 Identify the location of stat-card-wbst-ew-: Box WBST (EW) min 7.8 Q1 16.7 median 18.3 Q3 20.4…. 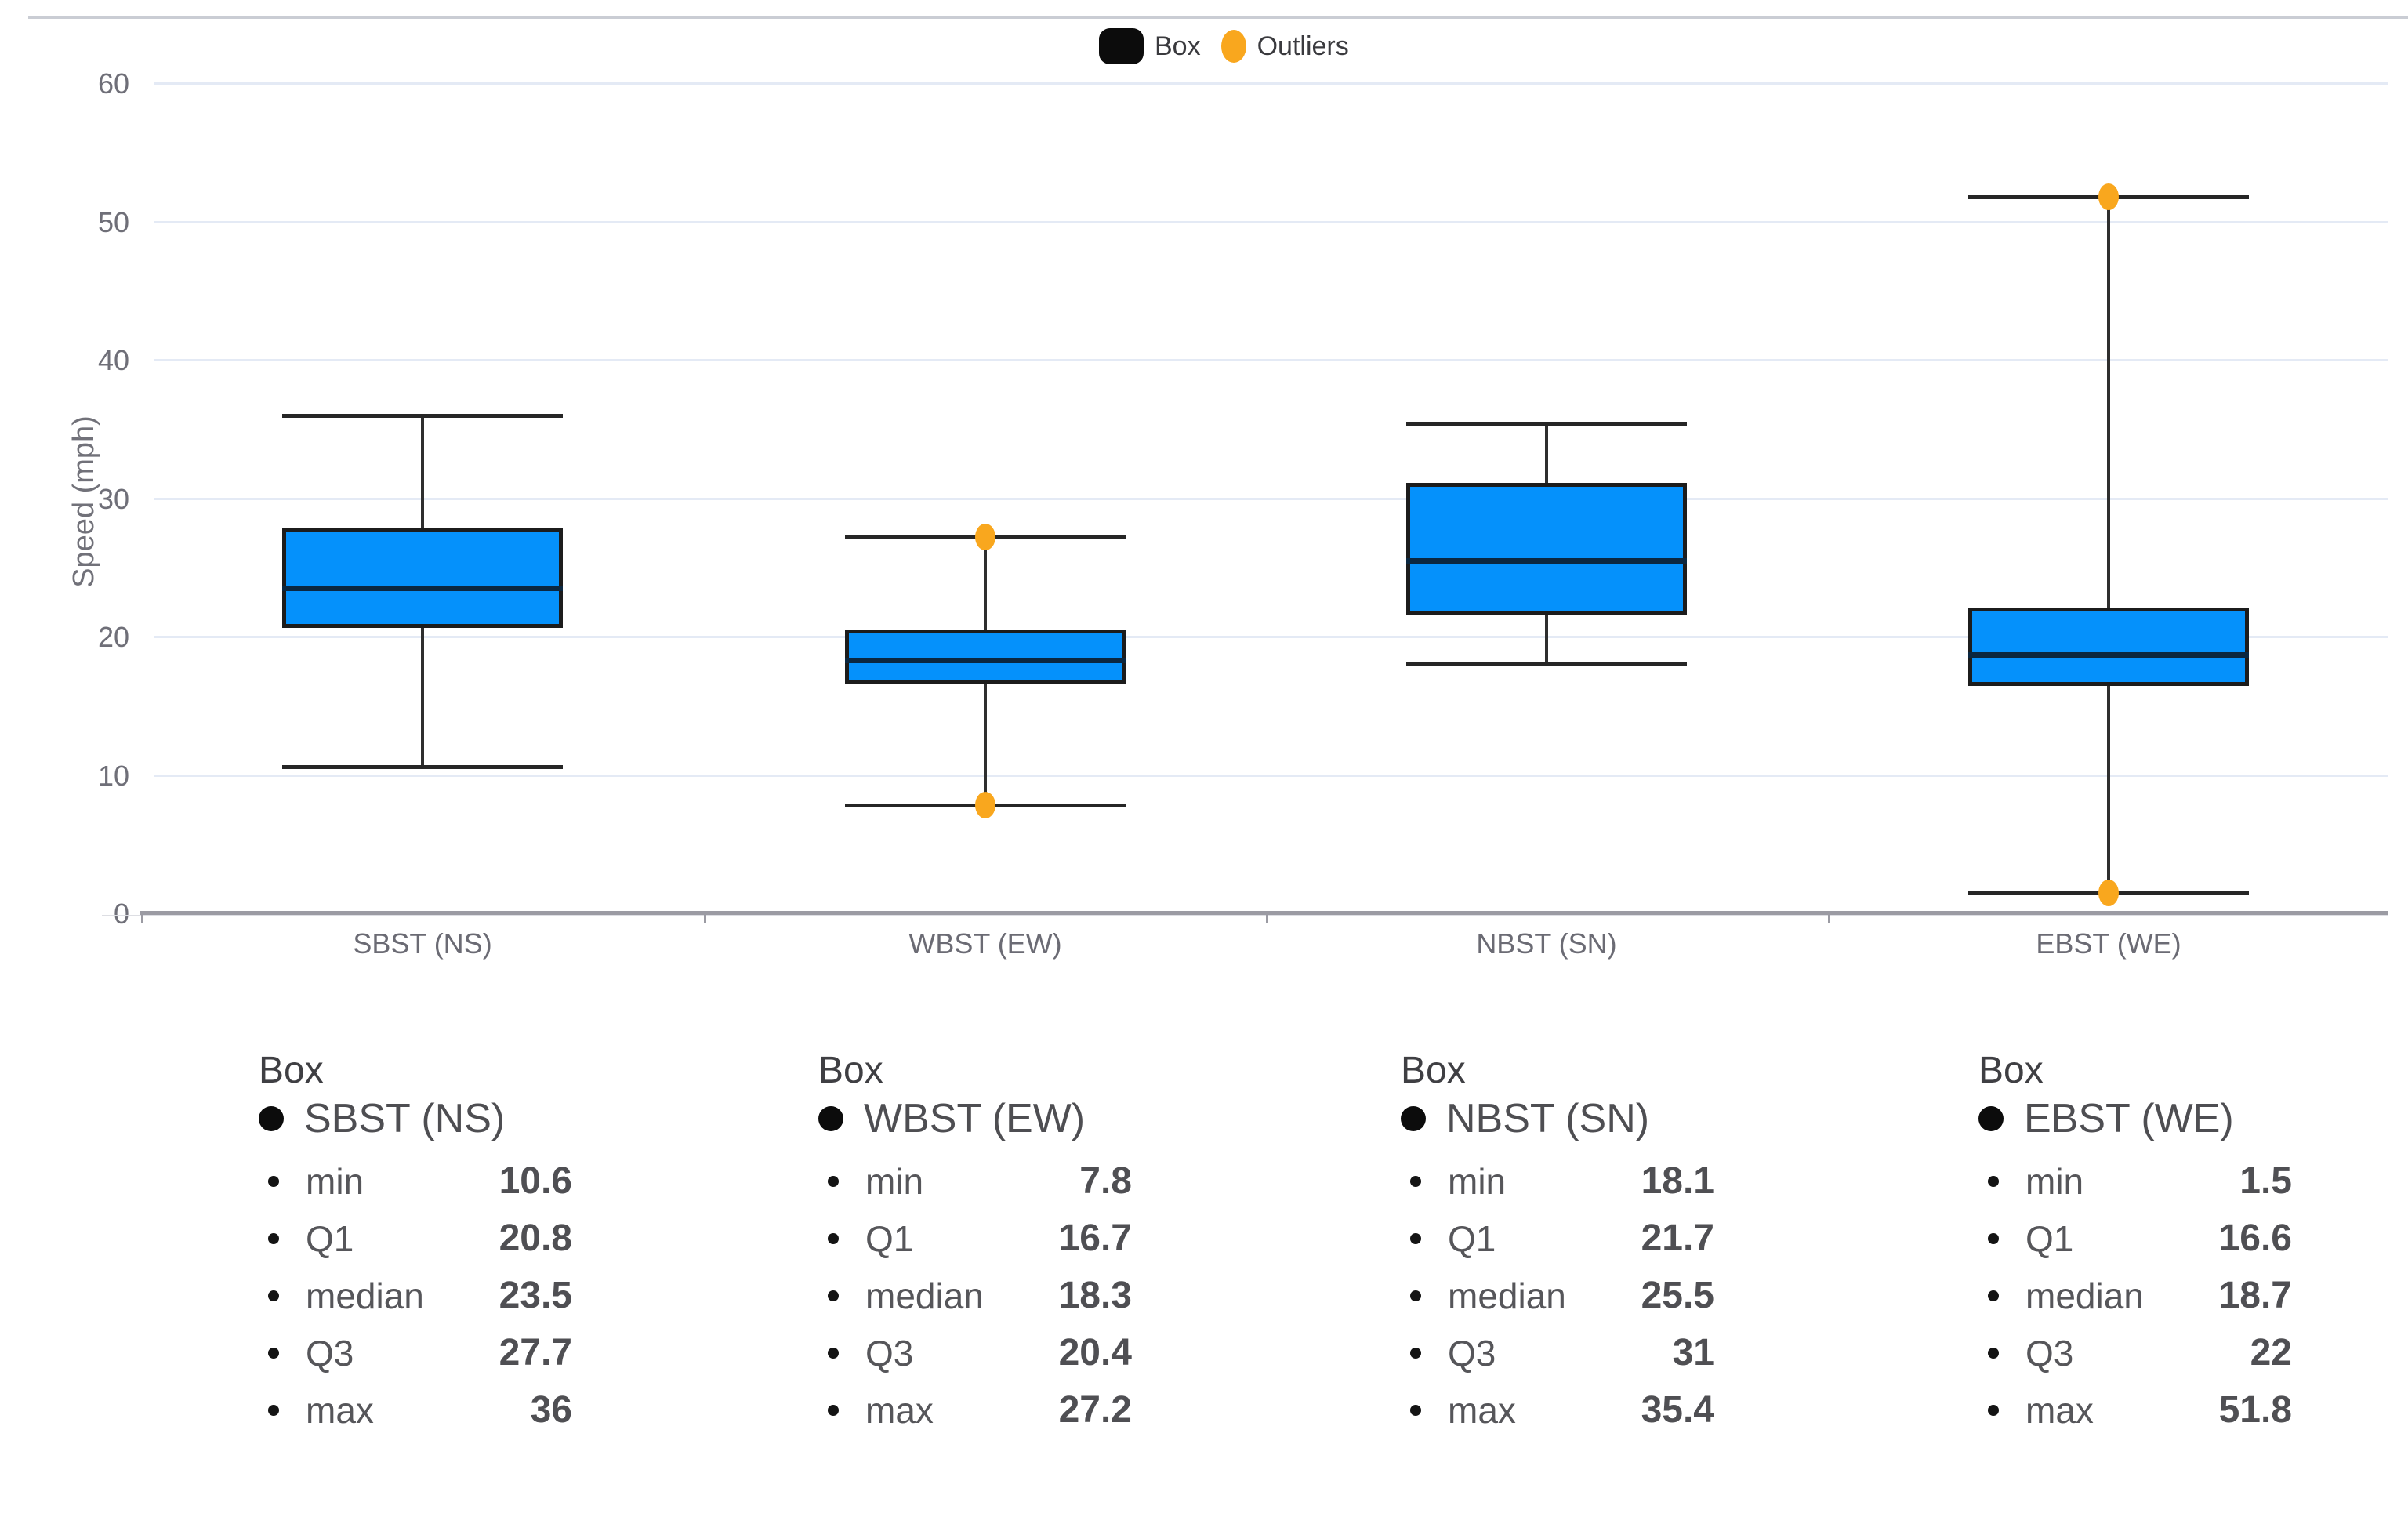
(975, 1244).